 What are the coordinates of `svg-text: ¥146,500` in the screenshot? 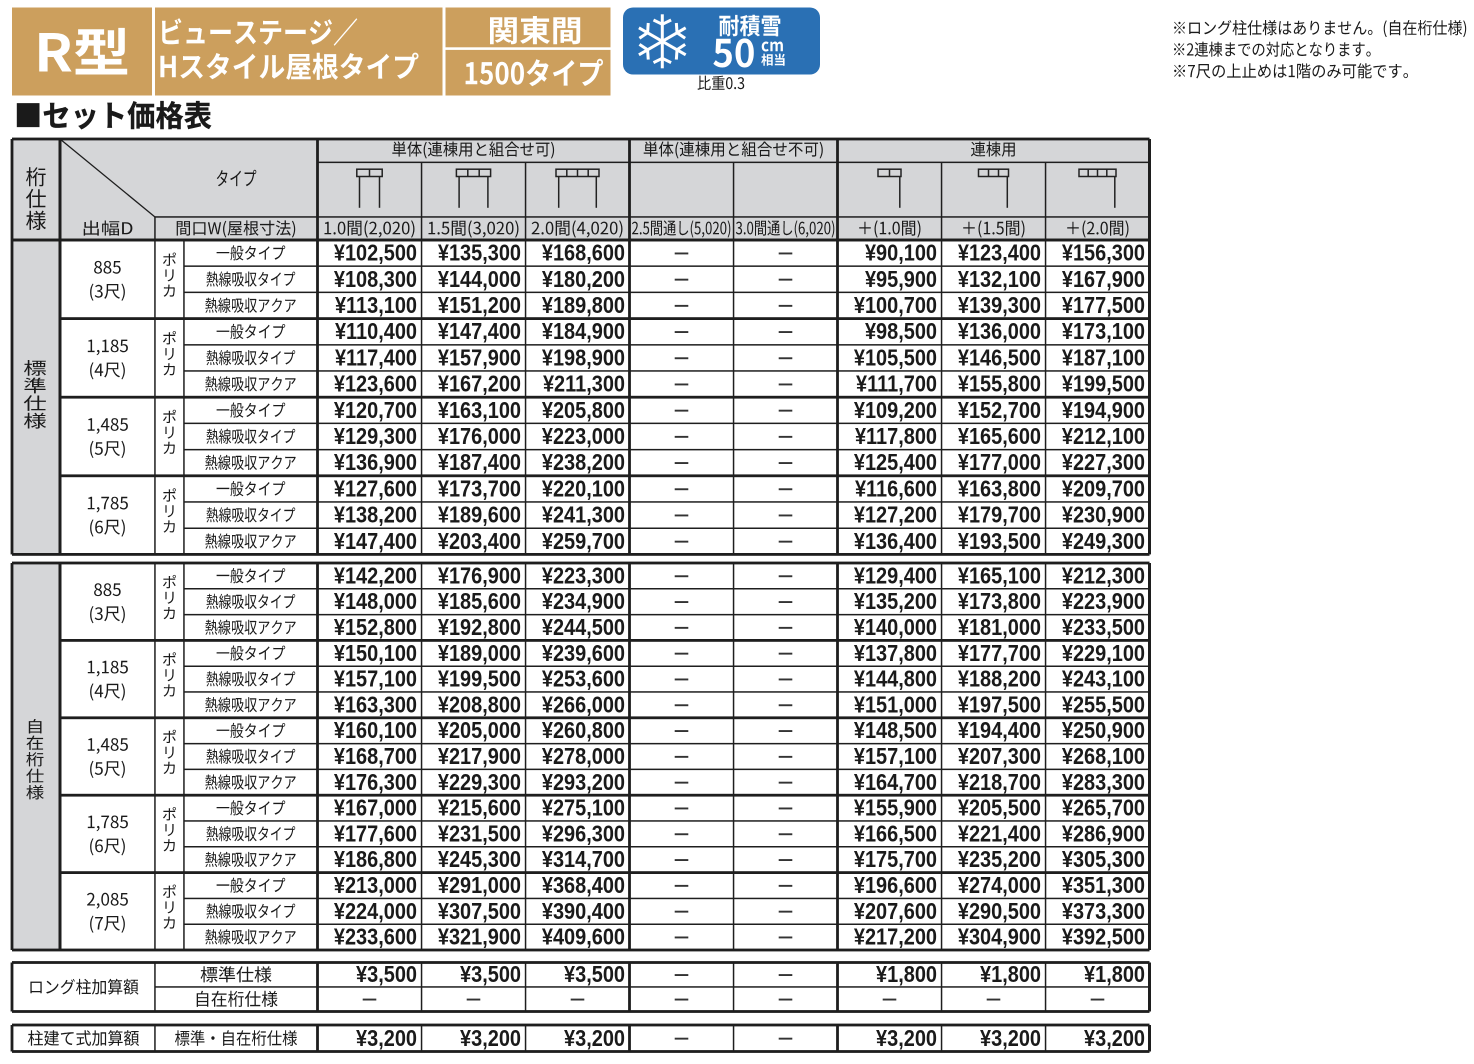 It's located at (999, 358).